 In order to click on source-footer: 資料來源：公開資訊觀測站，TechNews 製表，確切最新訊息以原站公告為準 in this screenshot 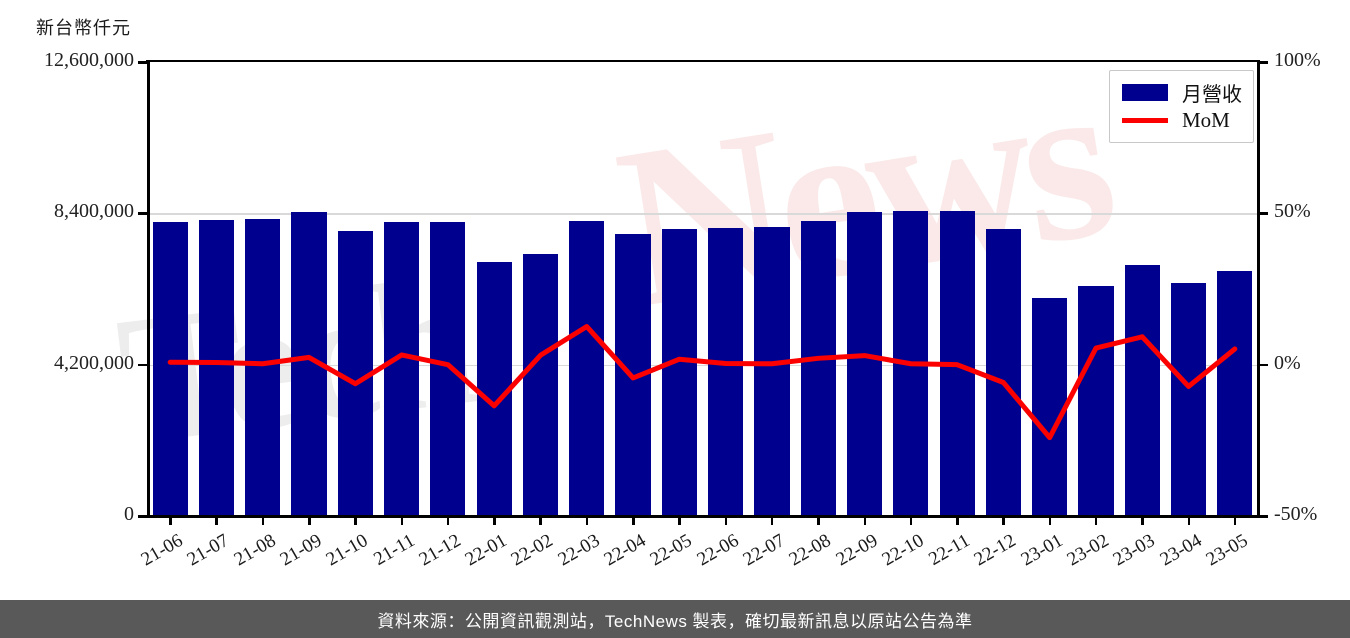, I will do `click(675, 619)`.